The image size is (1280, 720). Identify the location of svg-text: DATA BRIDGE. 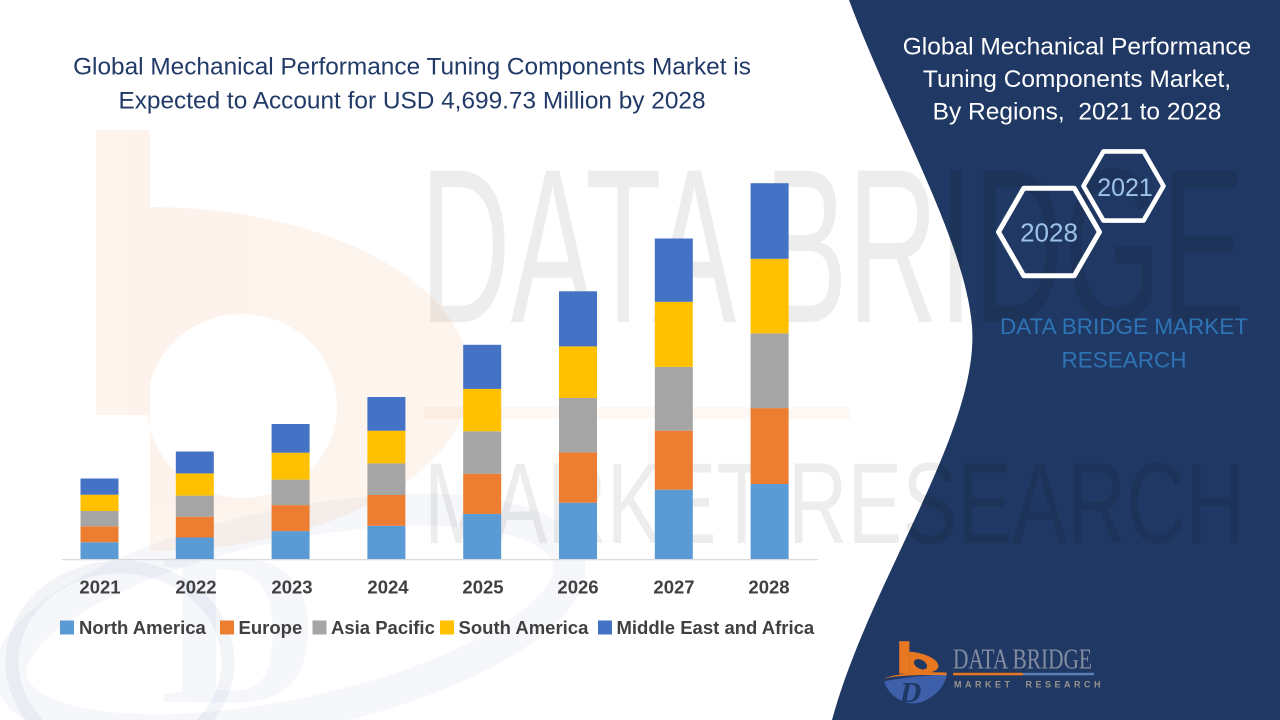
(1022, 660).